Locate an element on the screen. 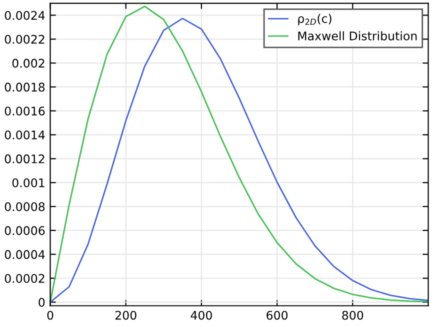  x-tick-label: 400 is located at coordinates (201, 315).